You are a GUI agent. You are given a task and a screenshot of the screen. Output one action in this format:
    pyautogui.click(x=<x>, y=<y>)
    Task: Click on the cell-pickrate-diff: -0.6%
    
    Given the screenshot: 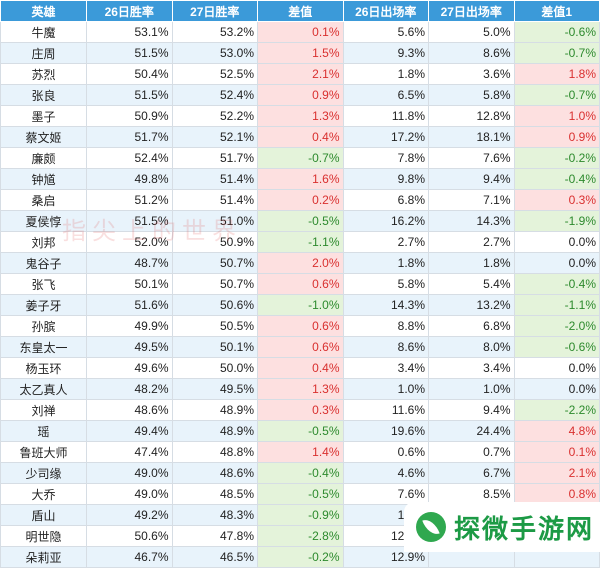 What is the action you would take?
    pyautogui.click(x=556, y=32)
    